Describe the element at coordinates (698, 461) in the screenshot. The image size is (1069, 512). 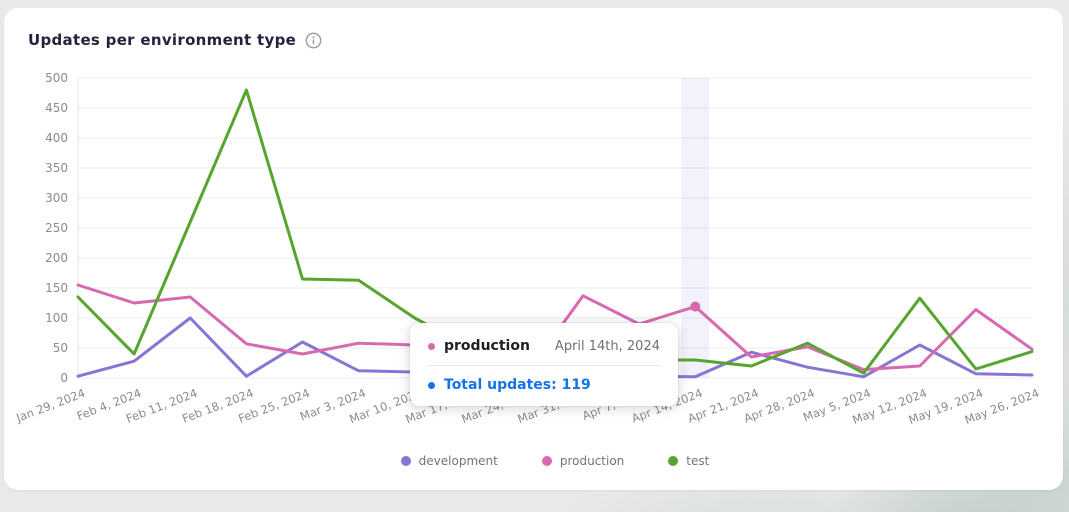
I see `legend-label-test: test` at that location.